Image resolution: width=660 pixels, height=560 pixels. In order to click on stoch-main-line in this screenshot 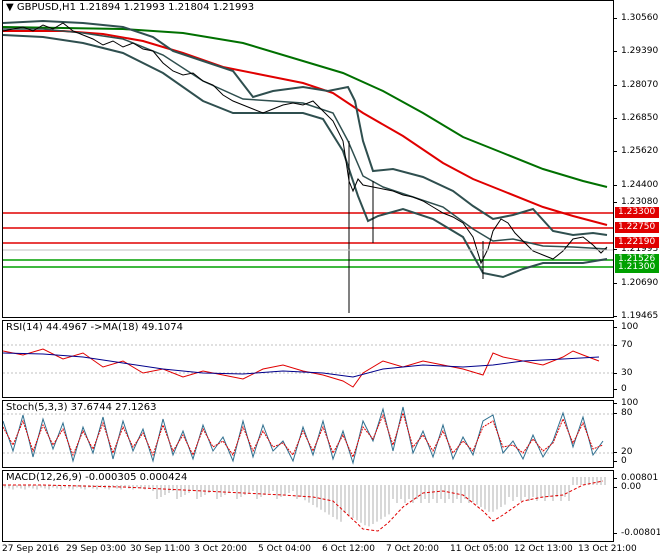, I will do `click(303, 435)`.